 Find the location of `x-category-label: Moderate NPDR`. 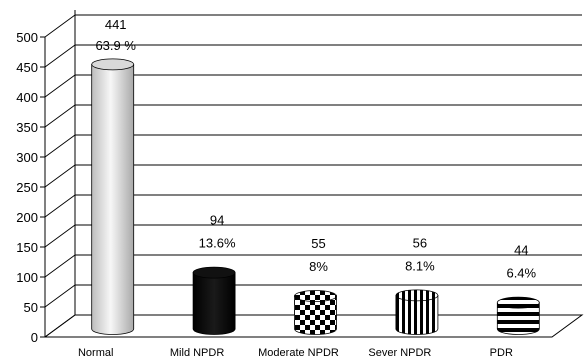

x-category-label: Moderate NPDR is located at coordinates (298, 353).